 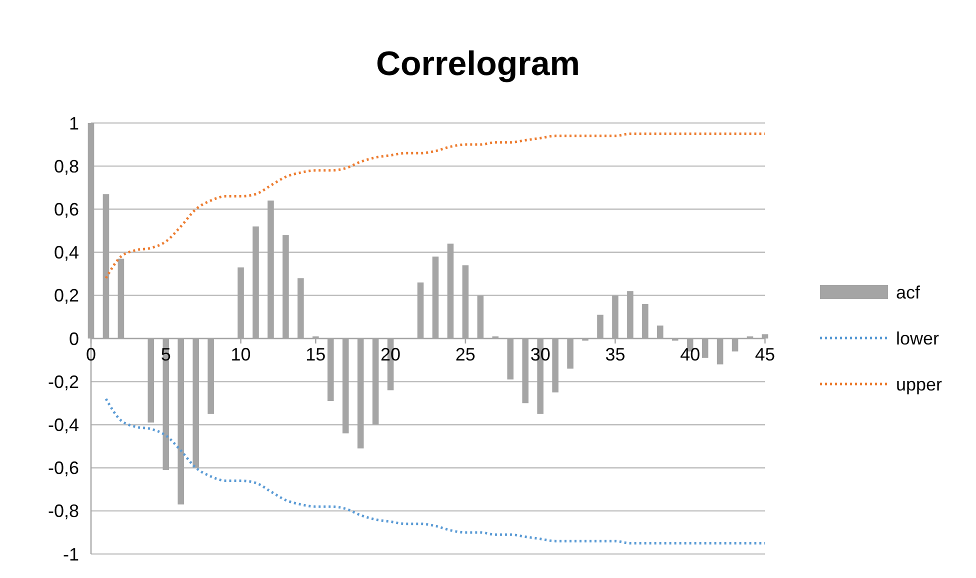 What do you see at coordinates (465, 354) in the screenshot?
I see `x-tick-label: 25` at bounding box center [465, 354].